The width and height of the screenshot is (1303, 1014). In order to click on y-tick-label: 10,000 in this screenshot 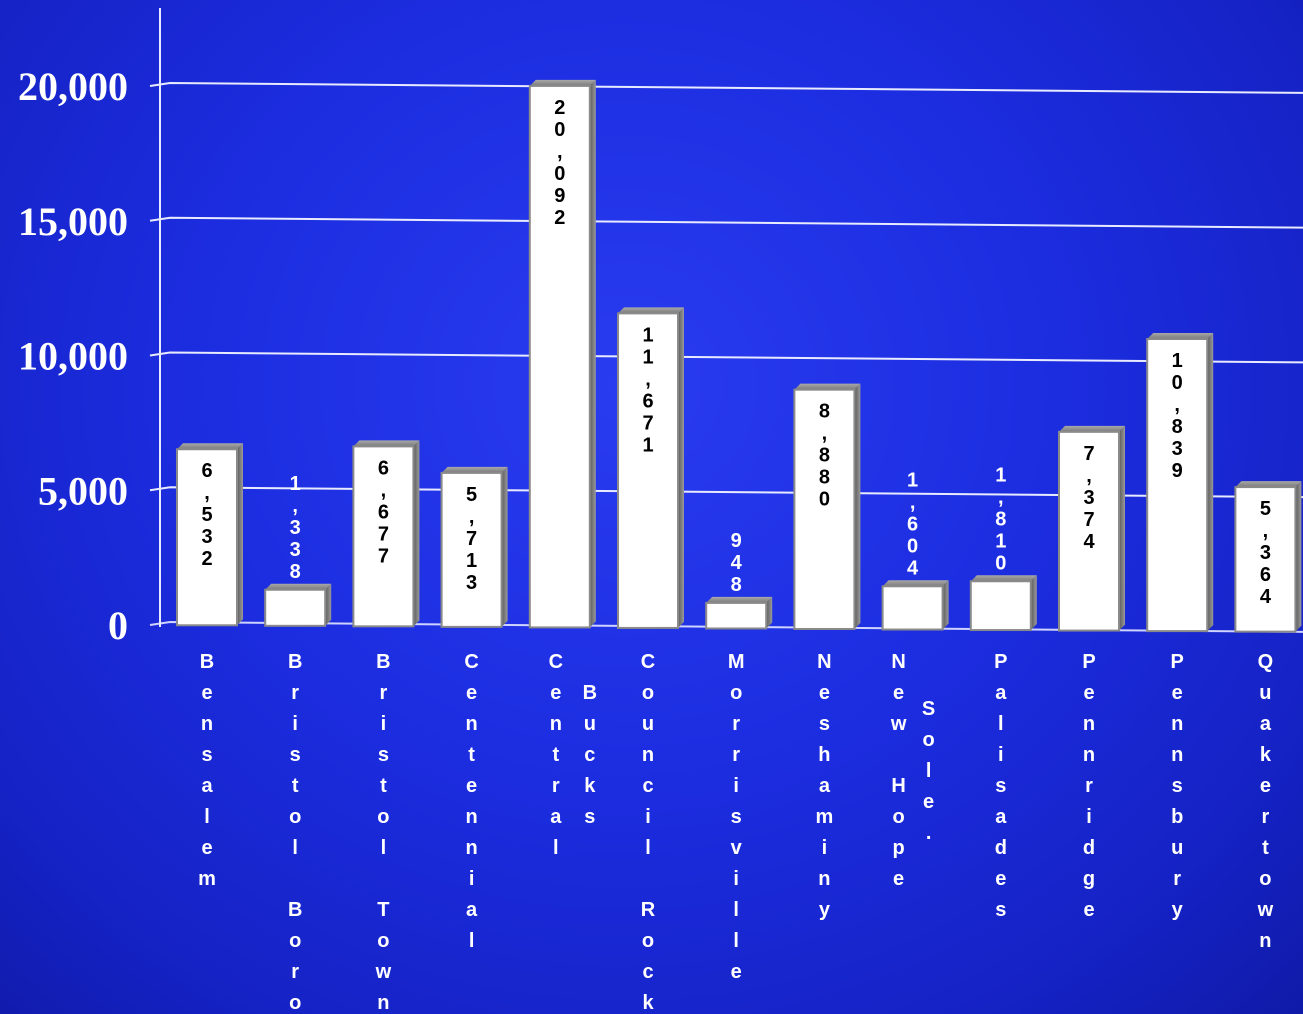, I will do `click(73, 356)`.